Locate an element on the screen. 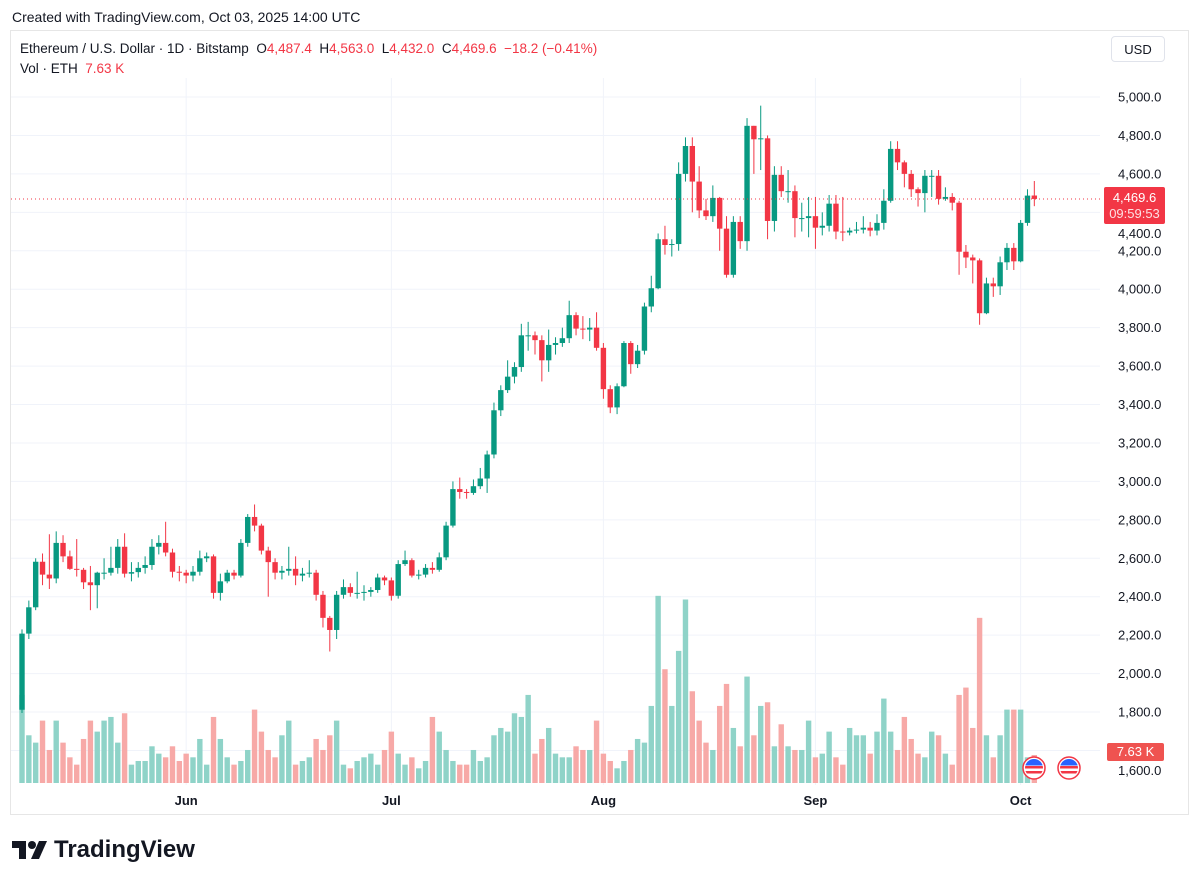 This screenshot has width=1200, height=884. open-value: 4,487.4 is located at coordinates (289, 48).